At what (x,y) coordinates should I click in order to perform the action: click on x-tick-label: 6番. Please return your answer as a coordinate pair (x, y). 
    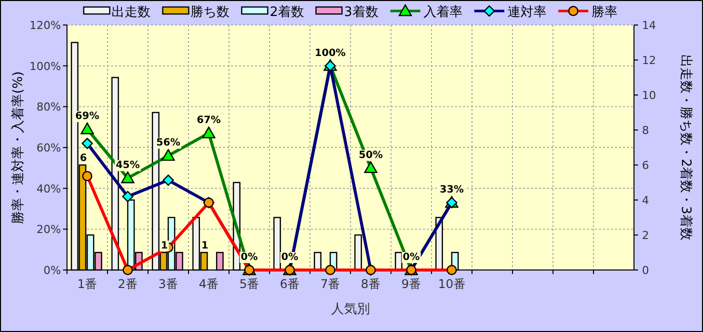
    Looking at the image, I should click on (290, 284).